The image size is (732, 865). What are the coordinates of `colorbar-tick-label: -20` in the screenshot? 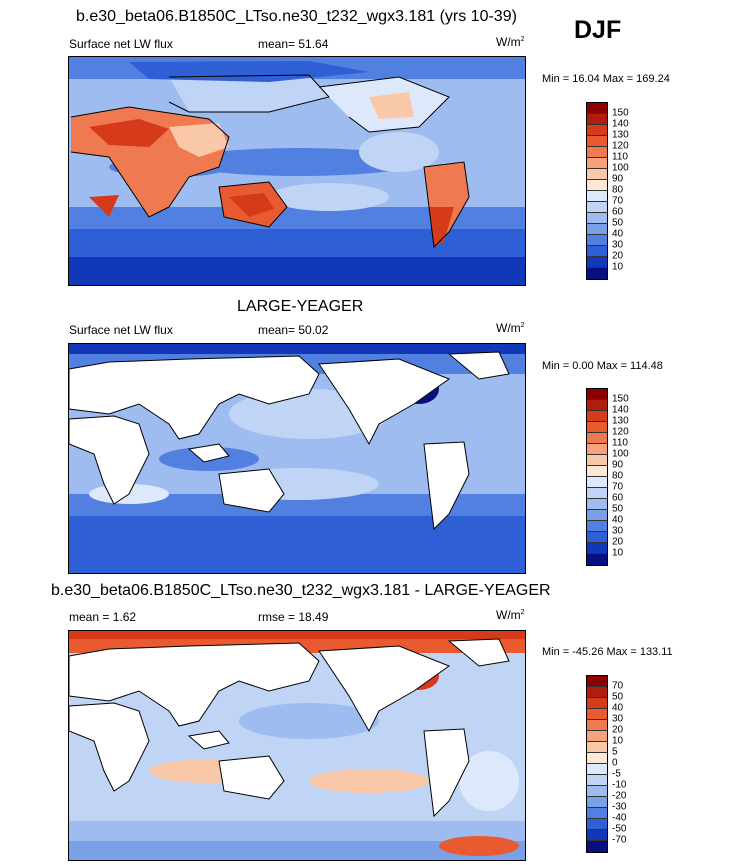 It's located at (619, 796).